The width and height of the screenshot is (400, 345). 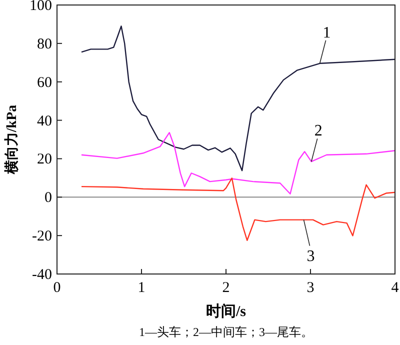 I want to click on x-axis-title: 时间/s, so click(x=226, y=311).